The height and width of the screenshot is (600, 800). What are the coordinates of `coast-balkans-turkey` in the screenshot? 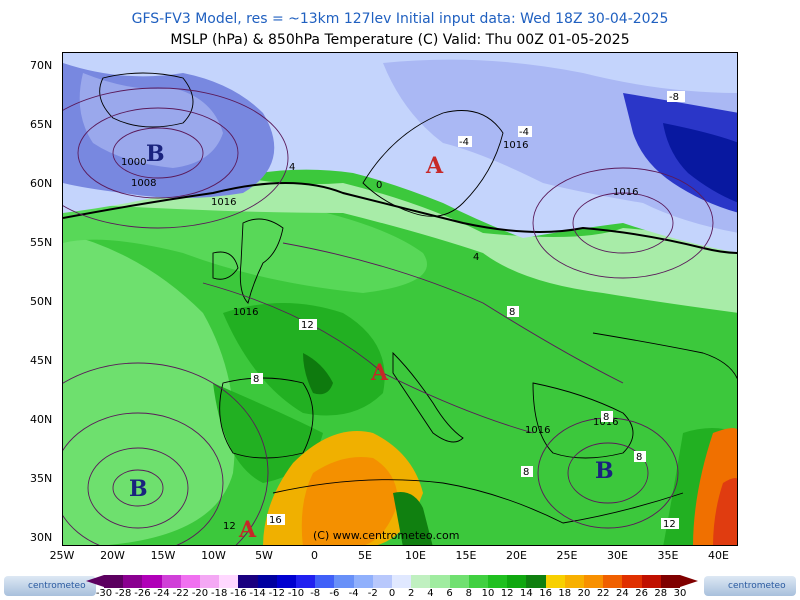 It's located at (583, 420).